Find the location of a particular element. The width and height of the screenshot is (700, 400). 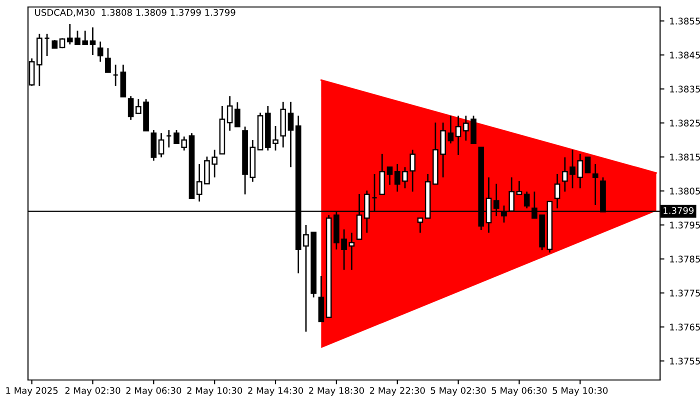

x-tick-label: 5 May 02:30 is located at coordinates (458, 391).